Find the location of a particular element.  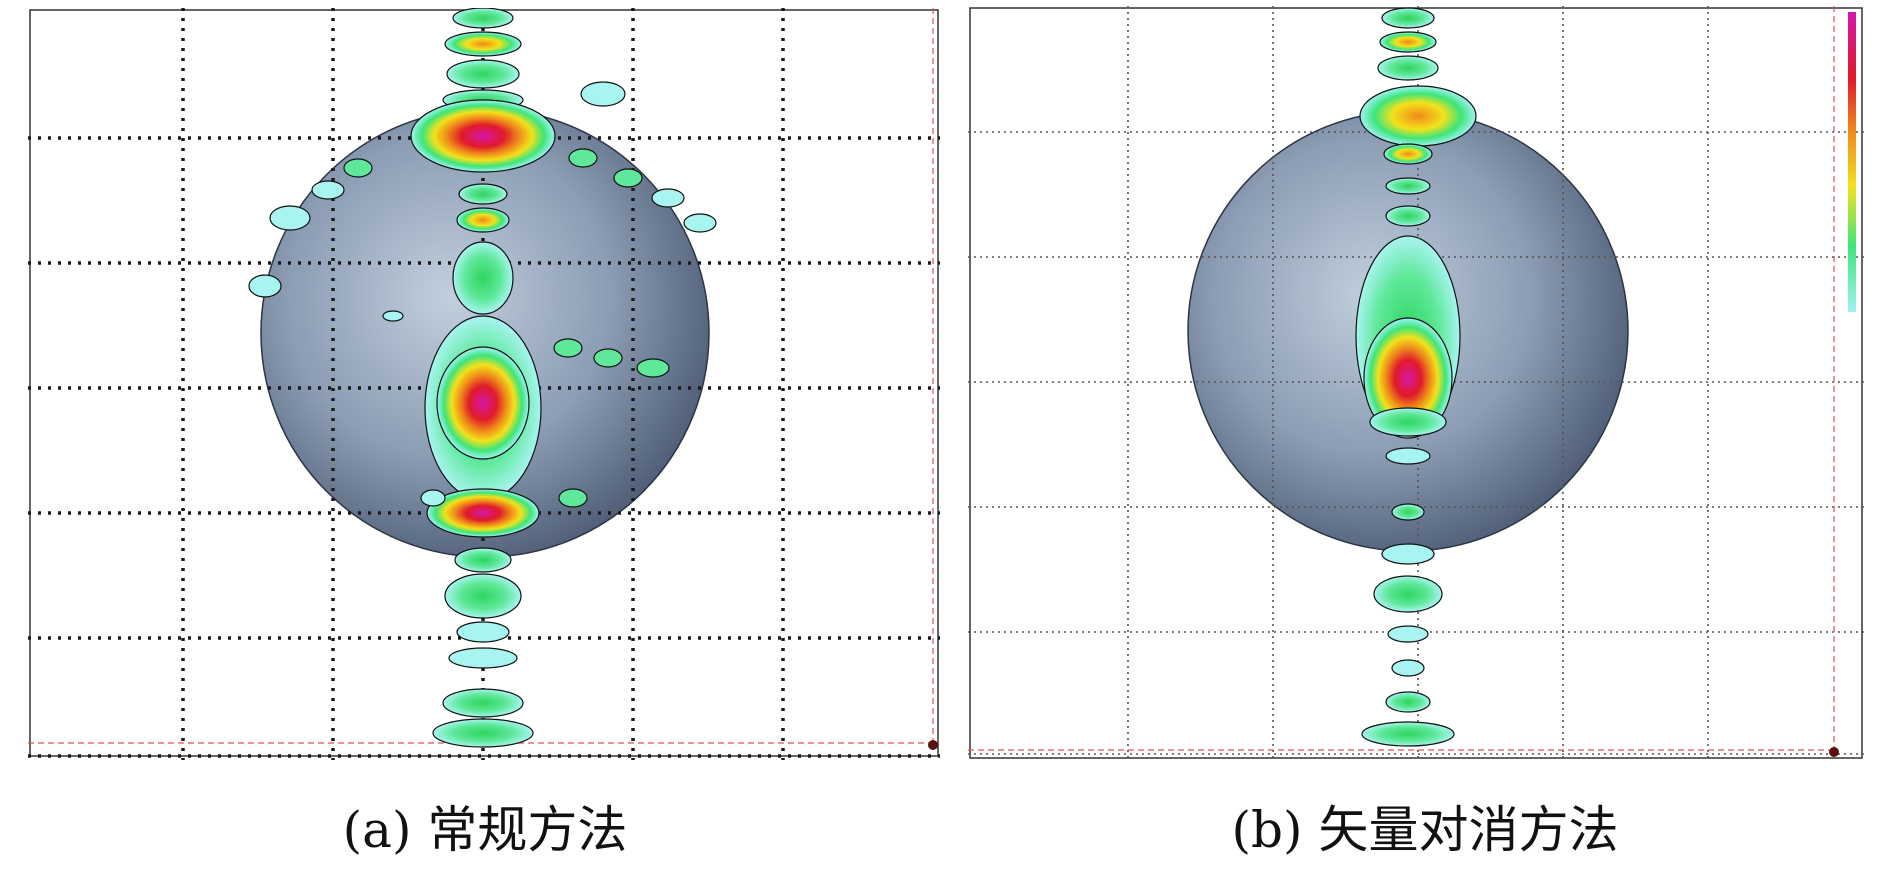

panel-a-caption: (a) 常规方法 is located at coordinates (485, 830).